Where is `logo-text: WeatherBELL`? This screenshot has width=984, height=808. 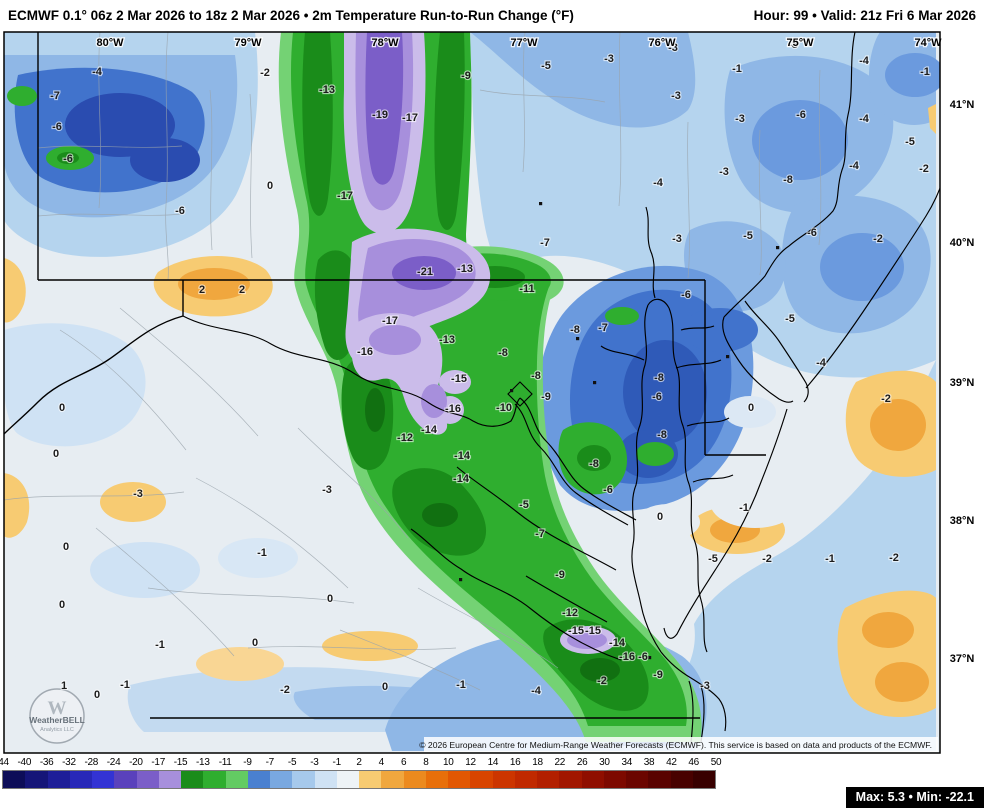
logo-text: WeatherBELL is located at coordinates (57, 720).